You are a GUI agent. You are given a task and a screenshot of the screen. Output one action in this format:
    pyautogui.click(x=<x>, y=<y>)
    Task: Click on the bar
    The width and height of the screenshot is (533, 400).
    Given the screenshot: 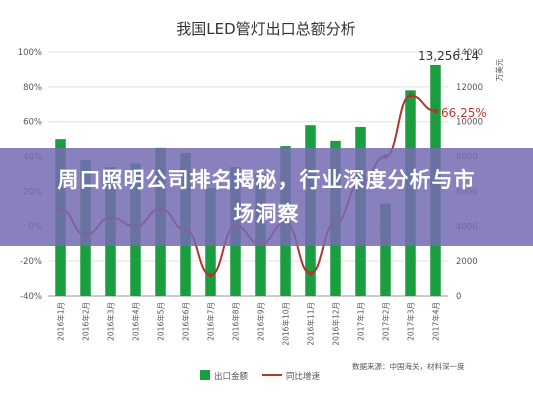 What is the action you would take?
    pyautogui.click(x=385, y=249)
    